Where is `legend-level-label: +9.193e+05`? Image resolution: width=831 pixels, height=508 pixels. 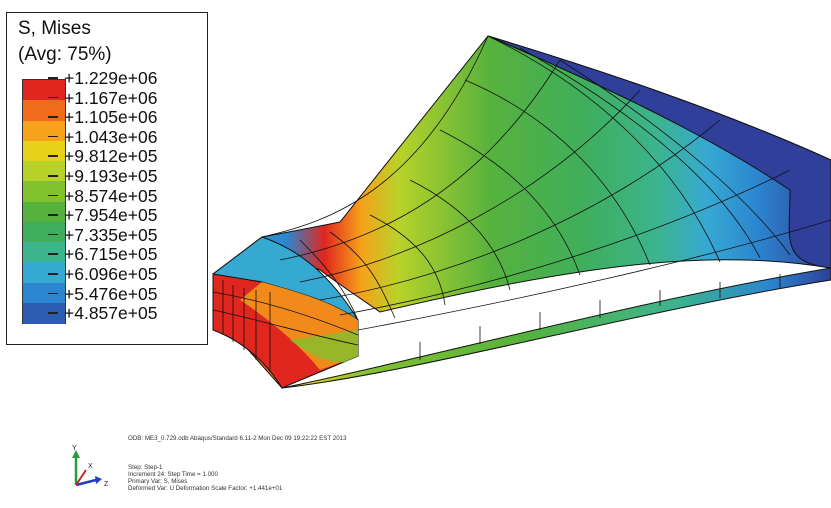
legend-level-label: +9.193e+05 is located at coordinates (102, 176).